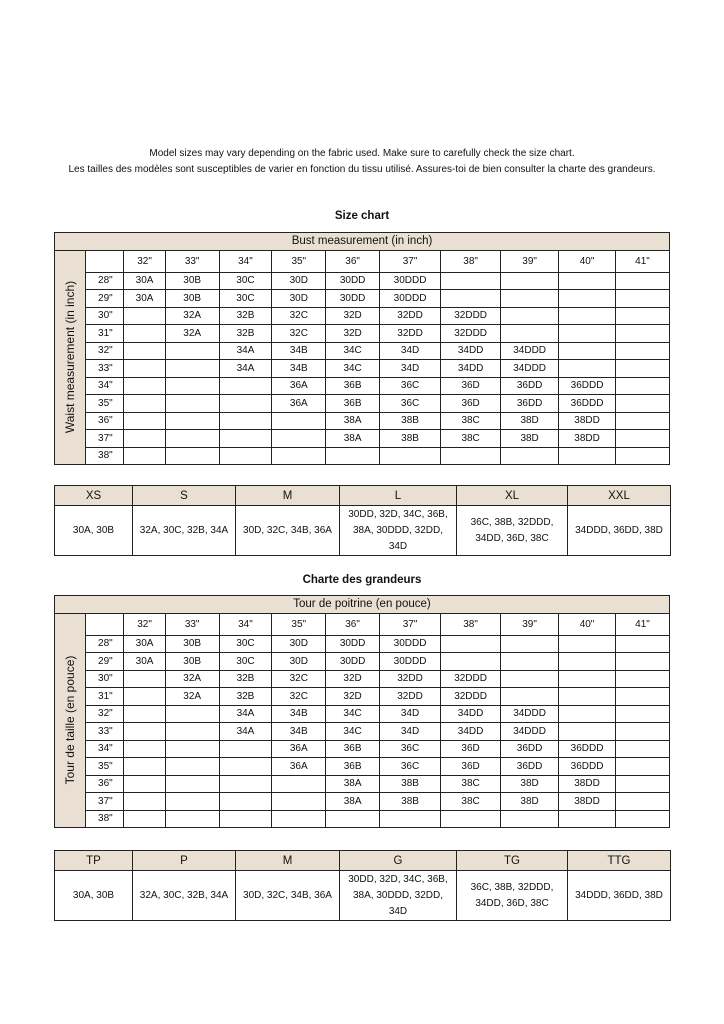 The image size is (724, 1024). I want to click on table-row: 35" 36A 36B 36C 36D 36DD 36DDD, so click(362, 403).